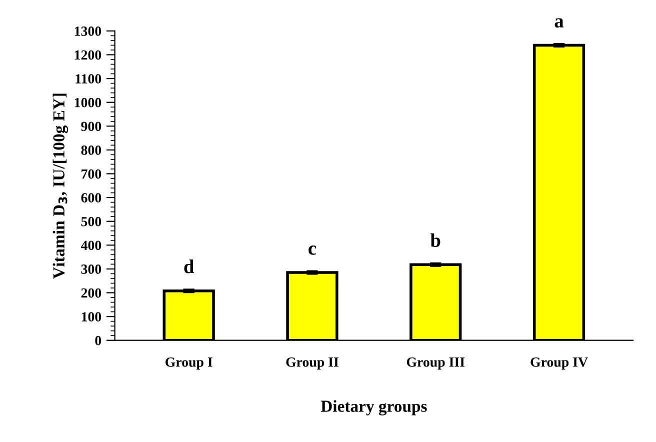  What do you see at coordinates (189, 267) in the screenshot?
I see `annotation: d` at bounding box center [189, 267].